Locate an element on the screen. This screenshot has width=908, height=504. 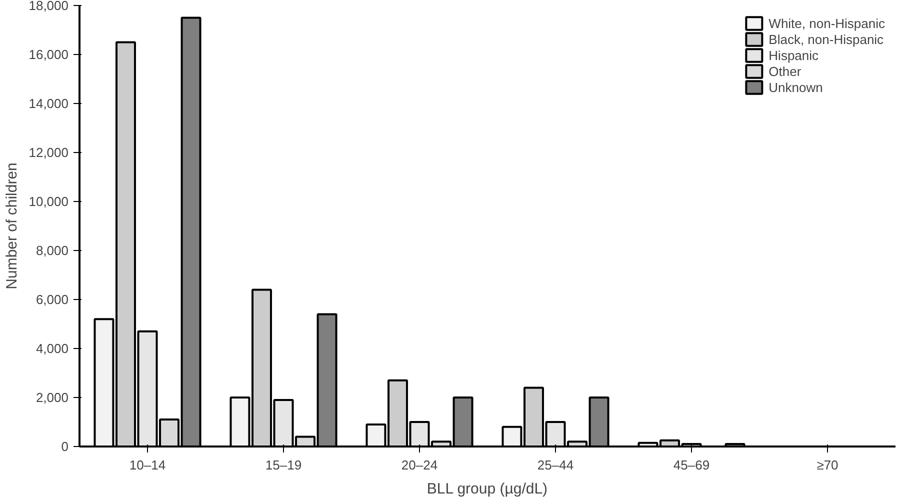
y-tick-label: 8,000 is located at coordinates (52, 250).